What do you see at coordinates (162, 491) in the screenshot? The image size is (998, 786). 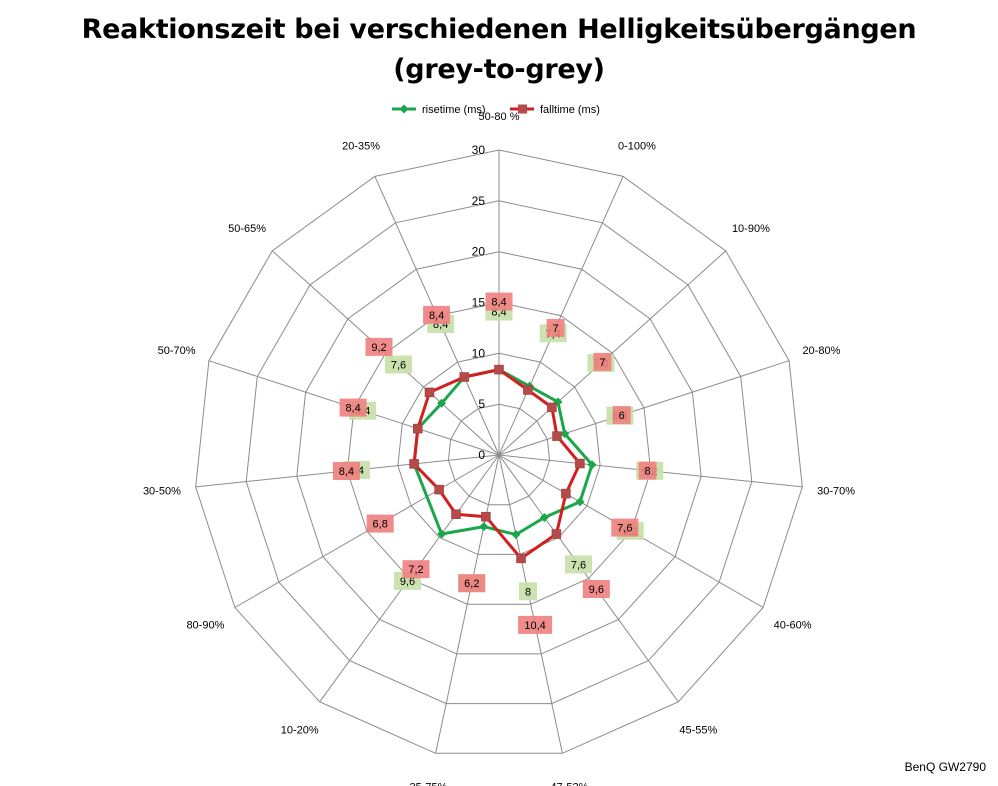 I see `category-label: 30-50%` at bounding box center [162, 491].